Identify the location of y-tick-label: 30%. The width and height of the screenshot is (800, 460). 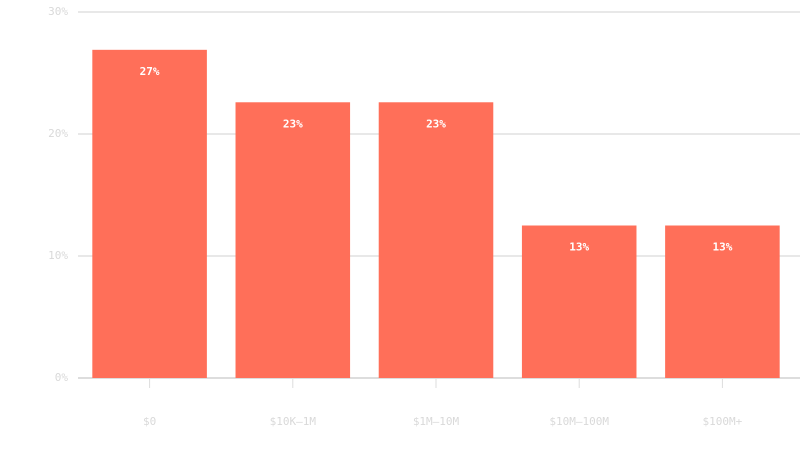
(58, 11).